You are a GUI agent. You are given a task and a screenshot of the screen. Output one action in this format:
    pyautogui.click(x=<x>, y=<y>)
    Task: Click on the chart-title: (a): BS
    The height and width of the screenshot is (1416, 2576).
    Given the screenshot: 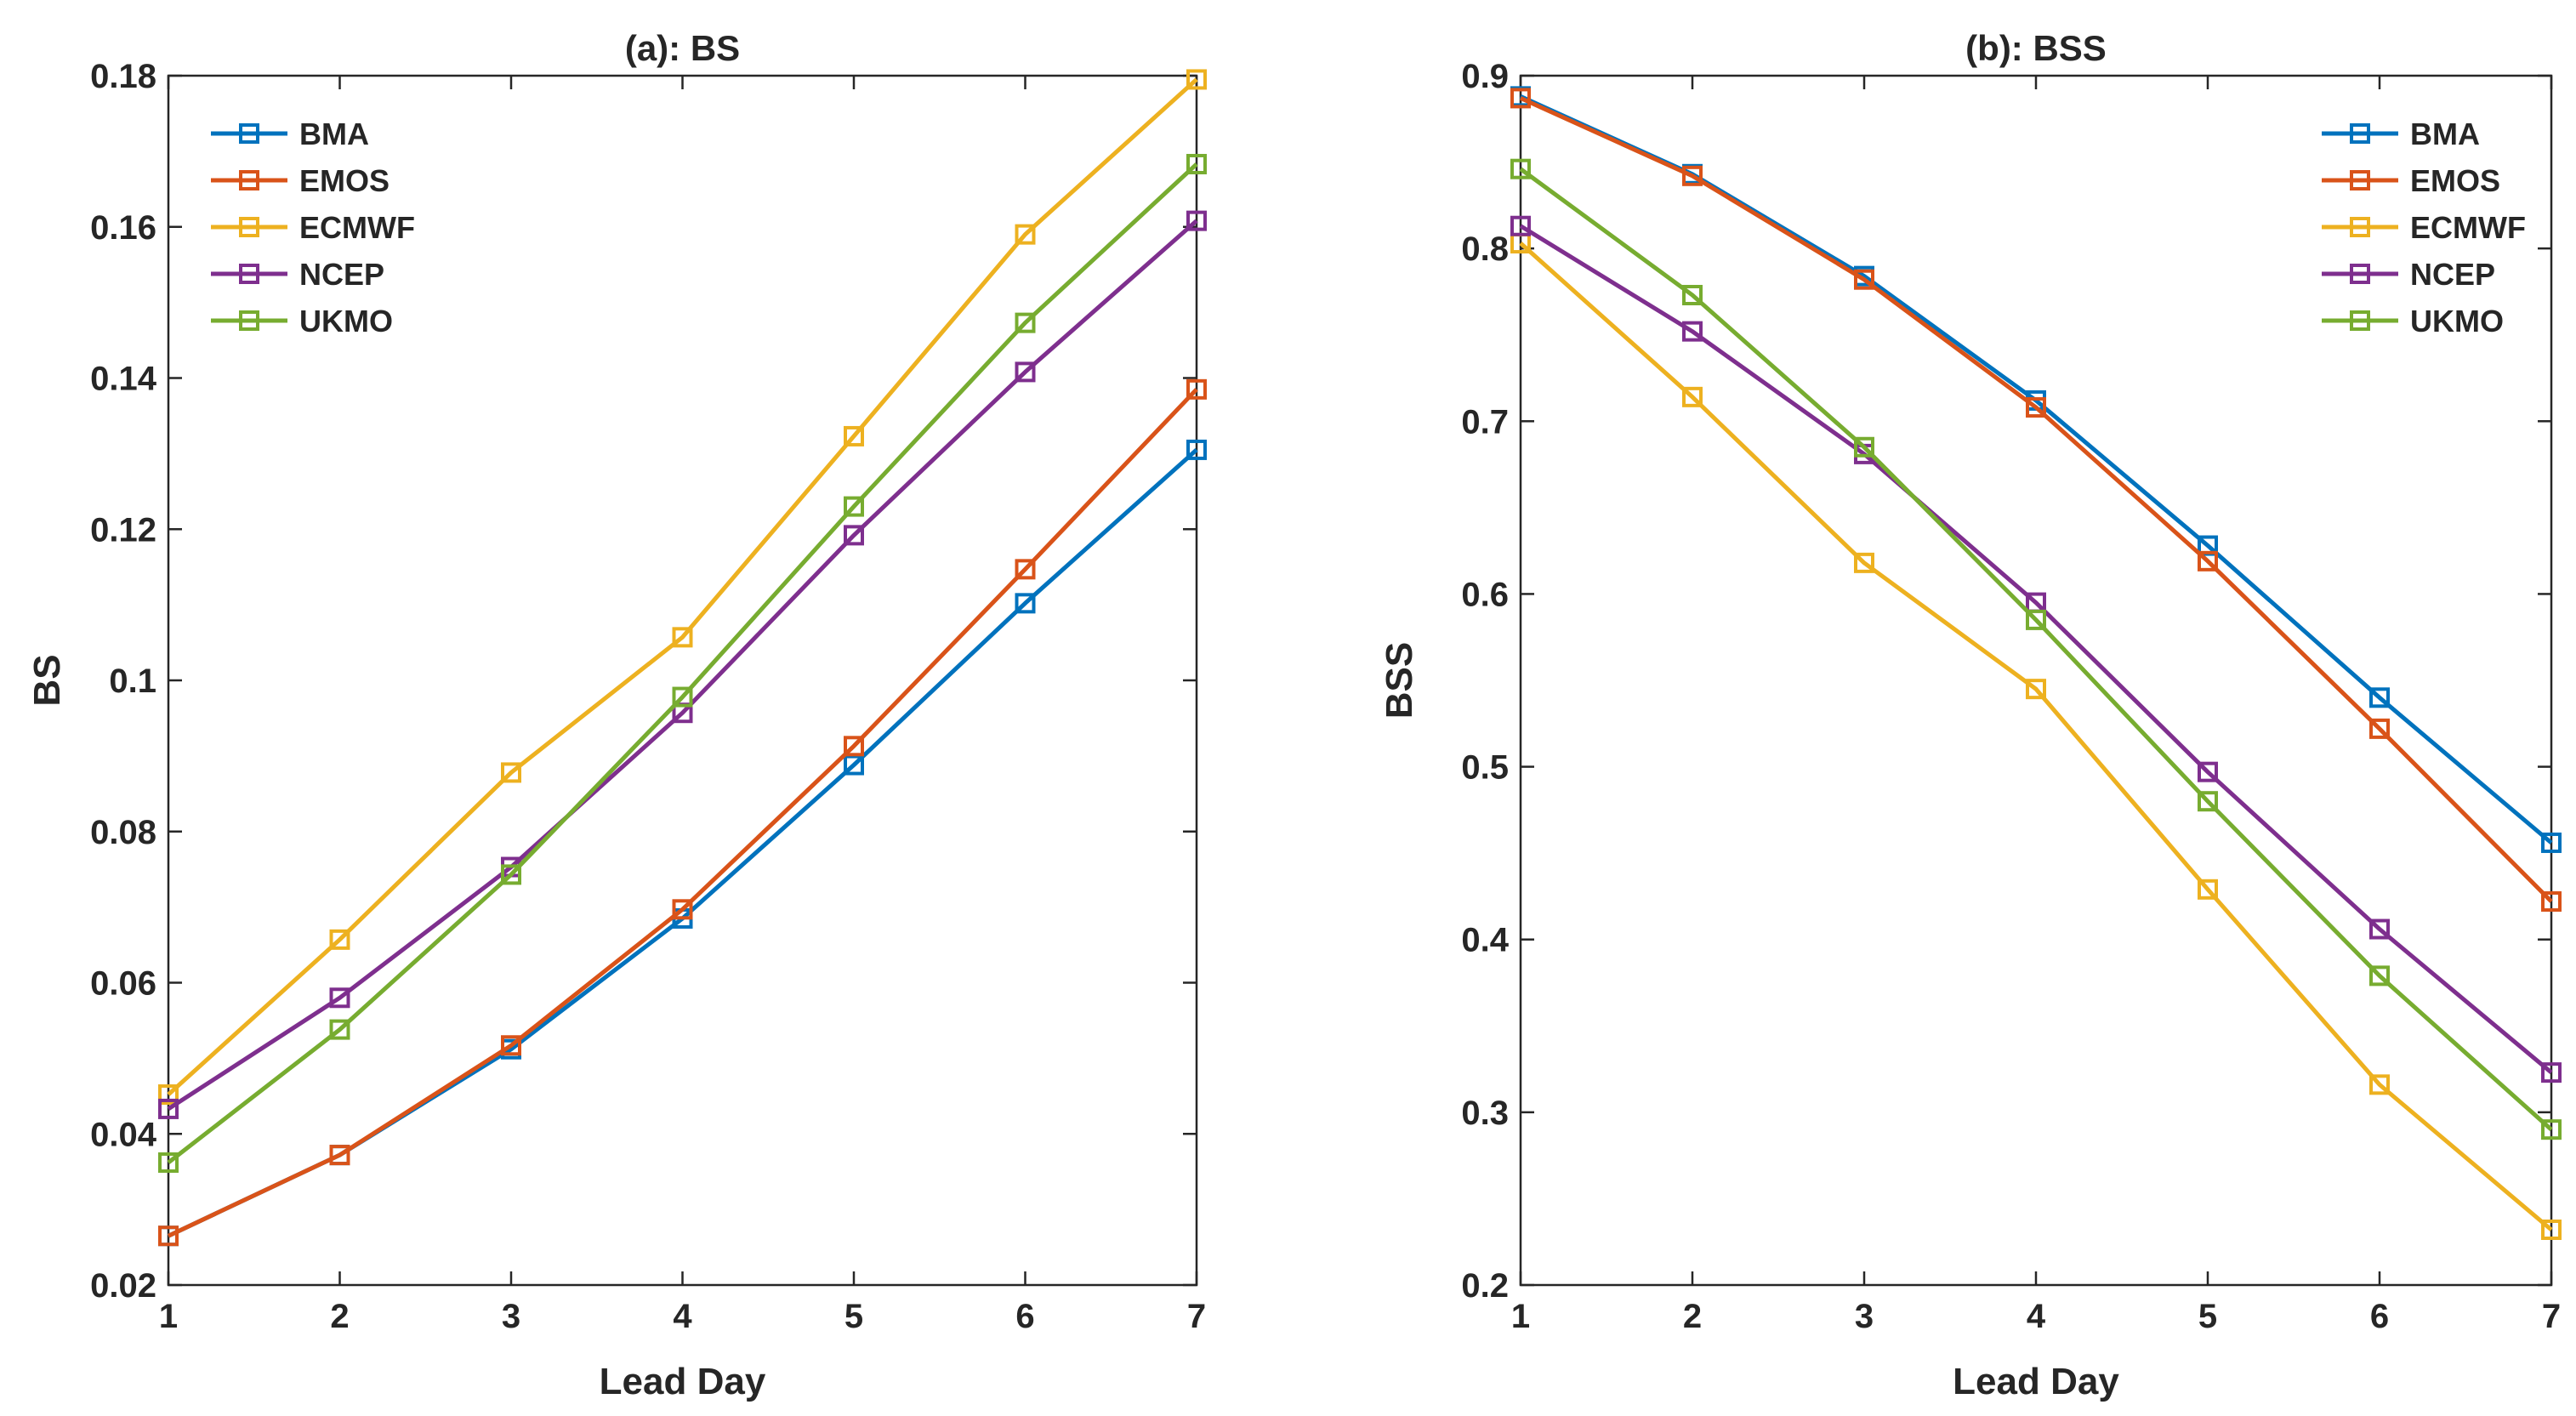 What is the action you would take?
    pyautogui.click(x=682, y=48)
    